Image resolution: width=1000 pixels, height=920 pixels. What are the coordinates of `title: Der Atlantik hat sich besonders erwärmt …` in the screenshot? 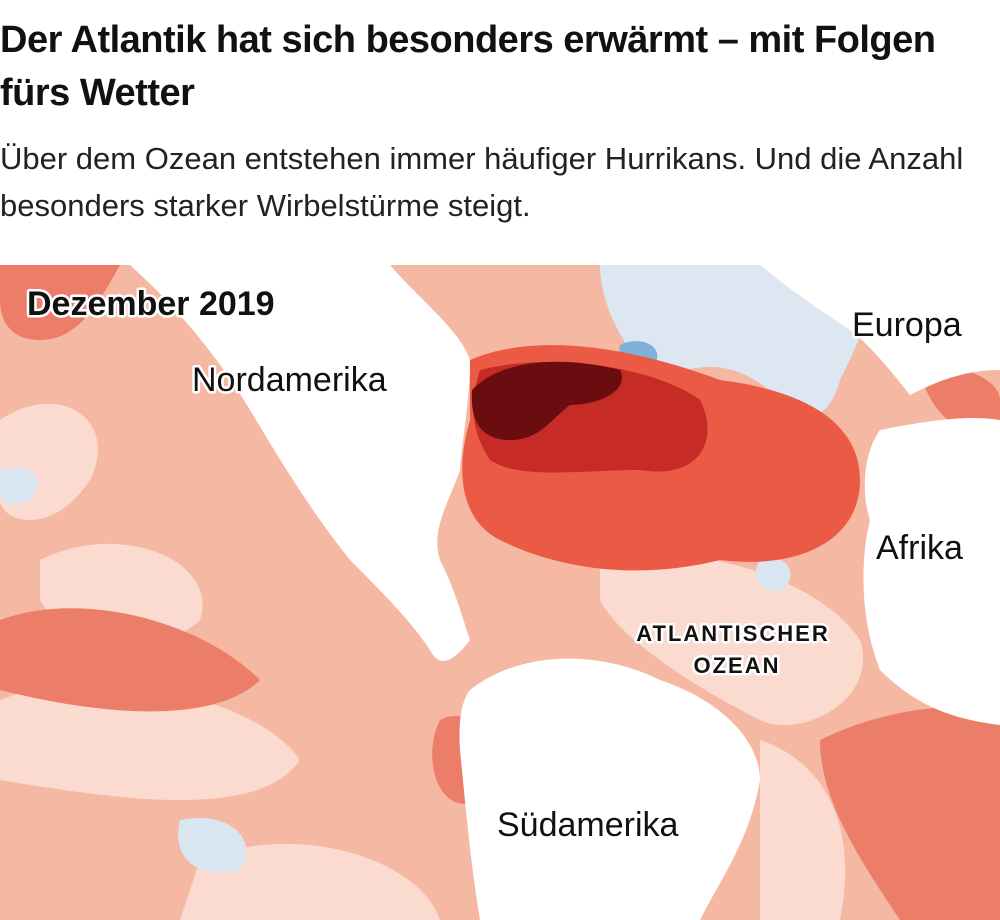 It's located at (468, 66).